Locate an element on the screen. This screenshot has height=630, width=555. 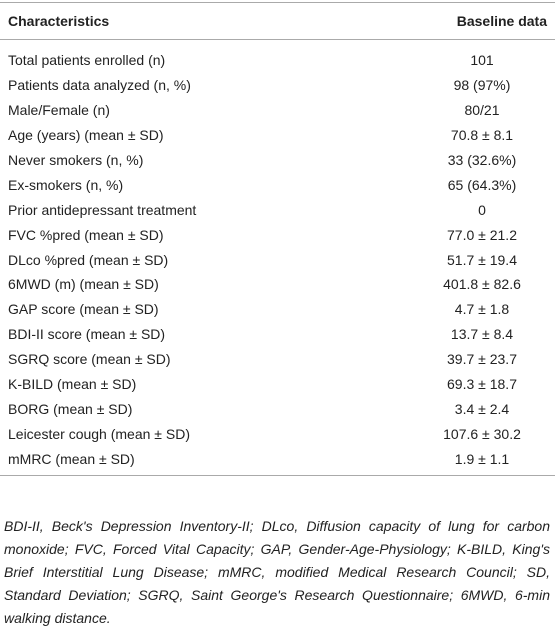
header-cell: Baseline data is located at coordinates (451, 21).